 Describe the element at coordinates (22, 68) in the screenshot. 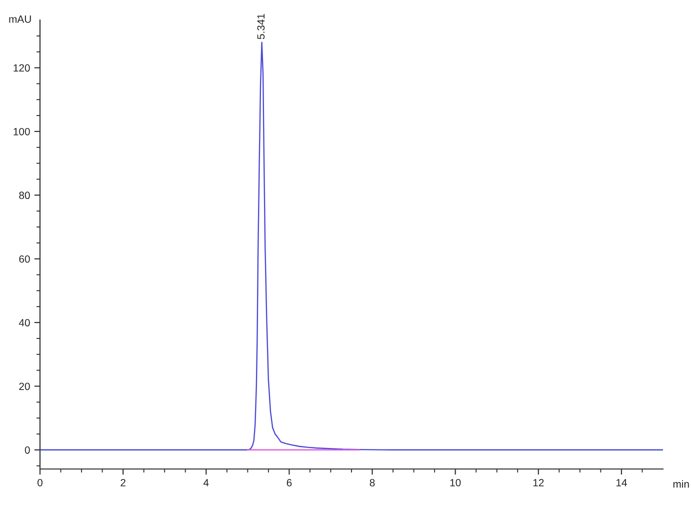

I see `y-tick-label: 120` at that location.